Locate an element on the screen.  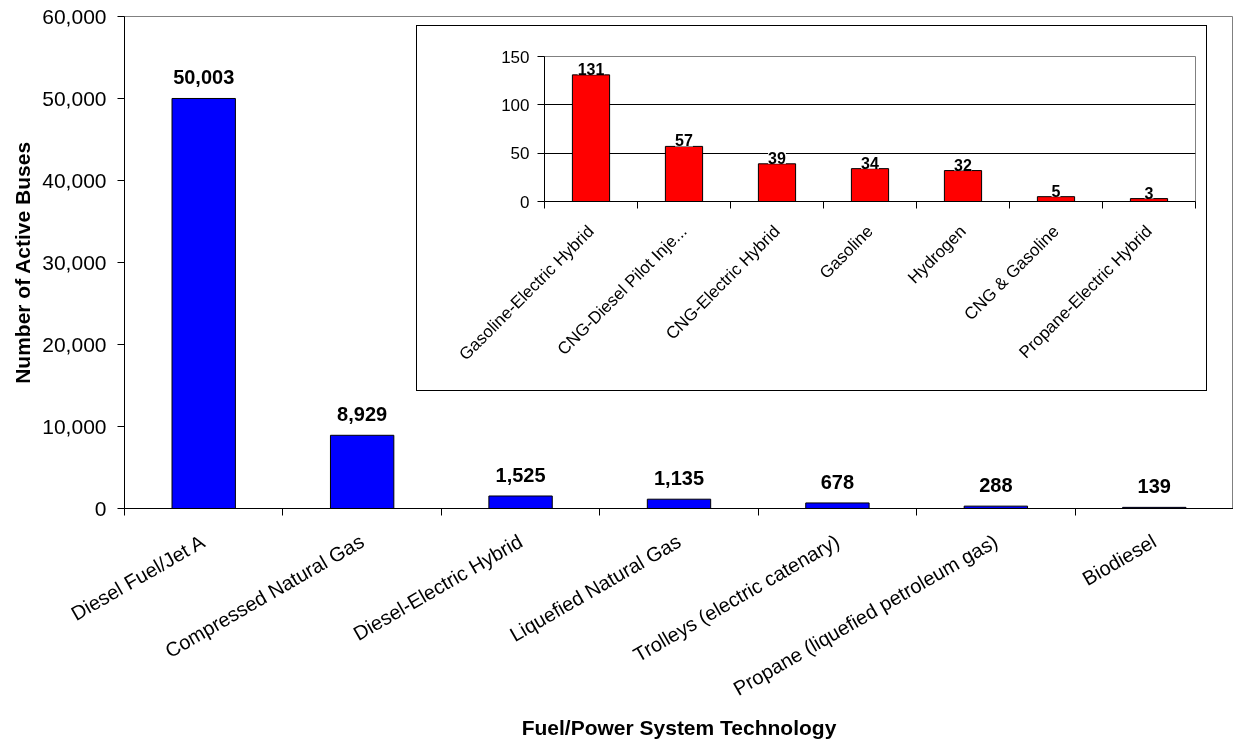
y-tick-label: 50,000 is located at coordinates (74, 98).